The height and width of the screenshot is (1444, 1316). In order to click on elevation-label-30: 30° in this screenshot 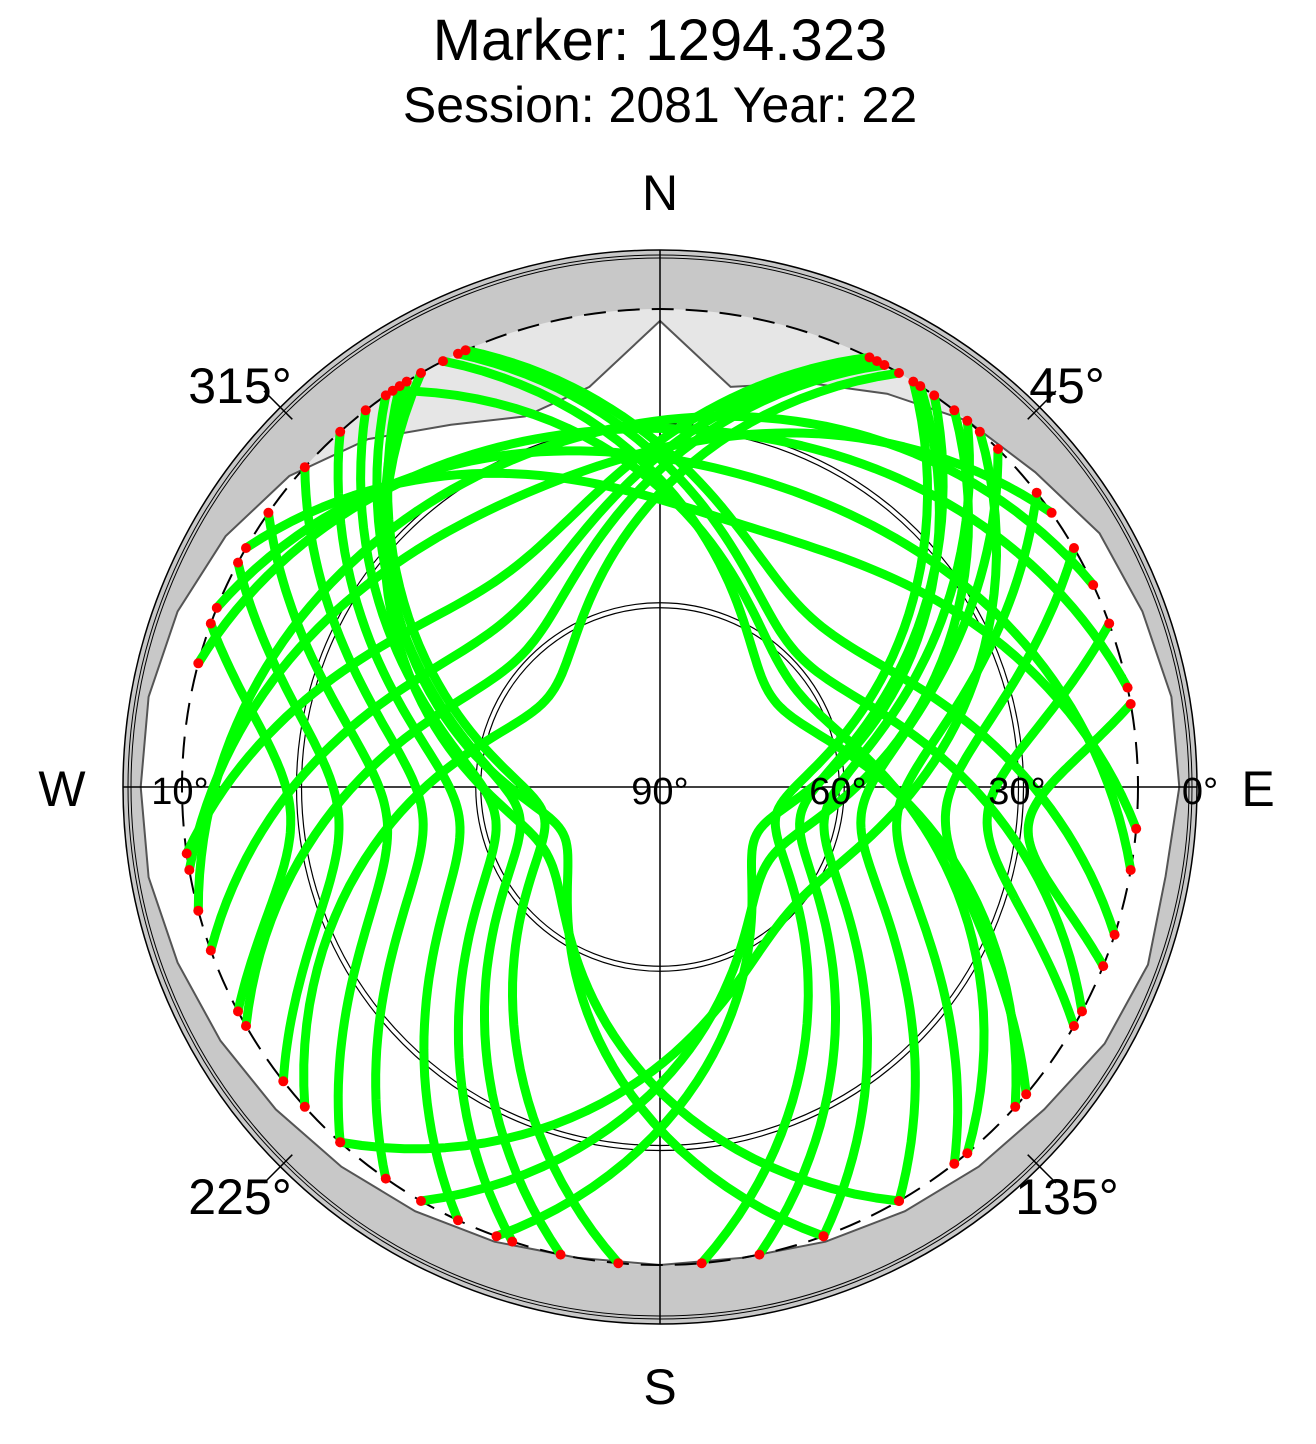, I will do `click(1016, 792)`.